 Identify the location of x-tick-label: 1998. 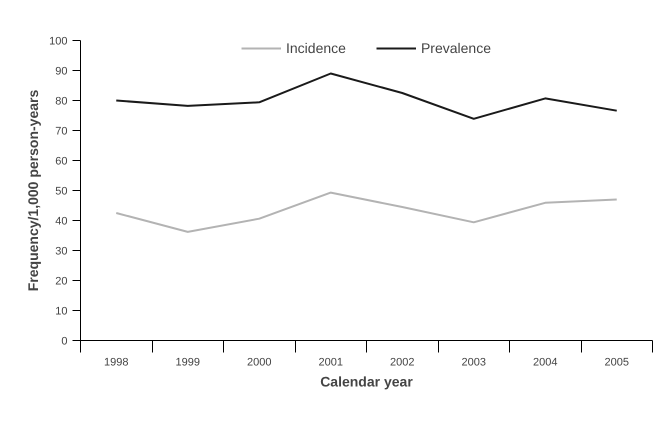
(116, 362).